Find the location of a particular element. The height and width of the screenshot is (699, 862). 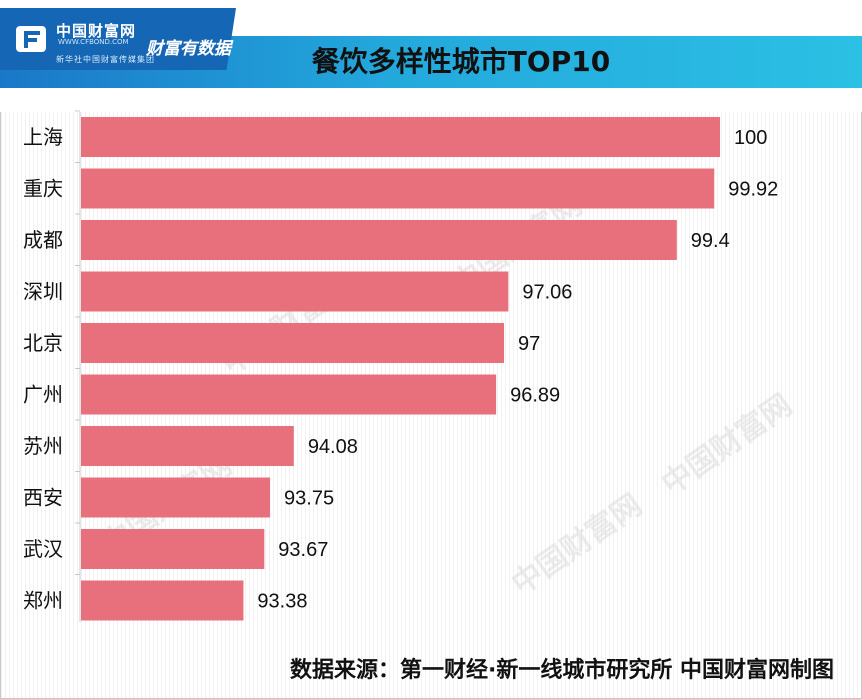

category-label: 郑州 is located at coordinates (43, 601).